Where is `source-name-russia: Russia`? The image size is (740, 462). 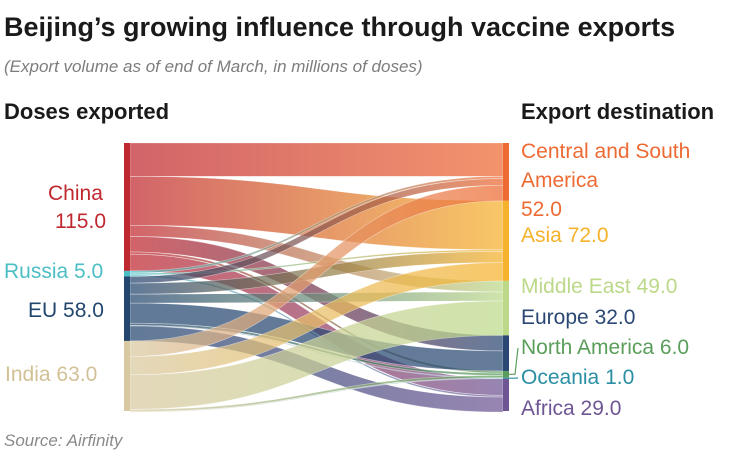 source-name-russia: Russia is located at coordinates (36, 271).